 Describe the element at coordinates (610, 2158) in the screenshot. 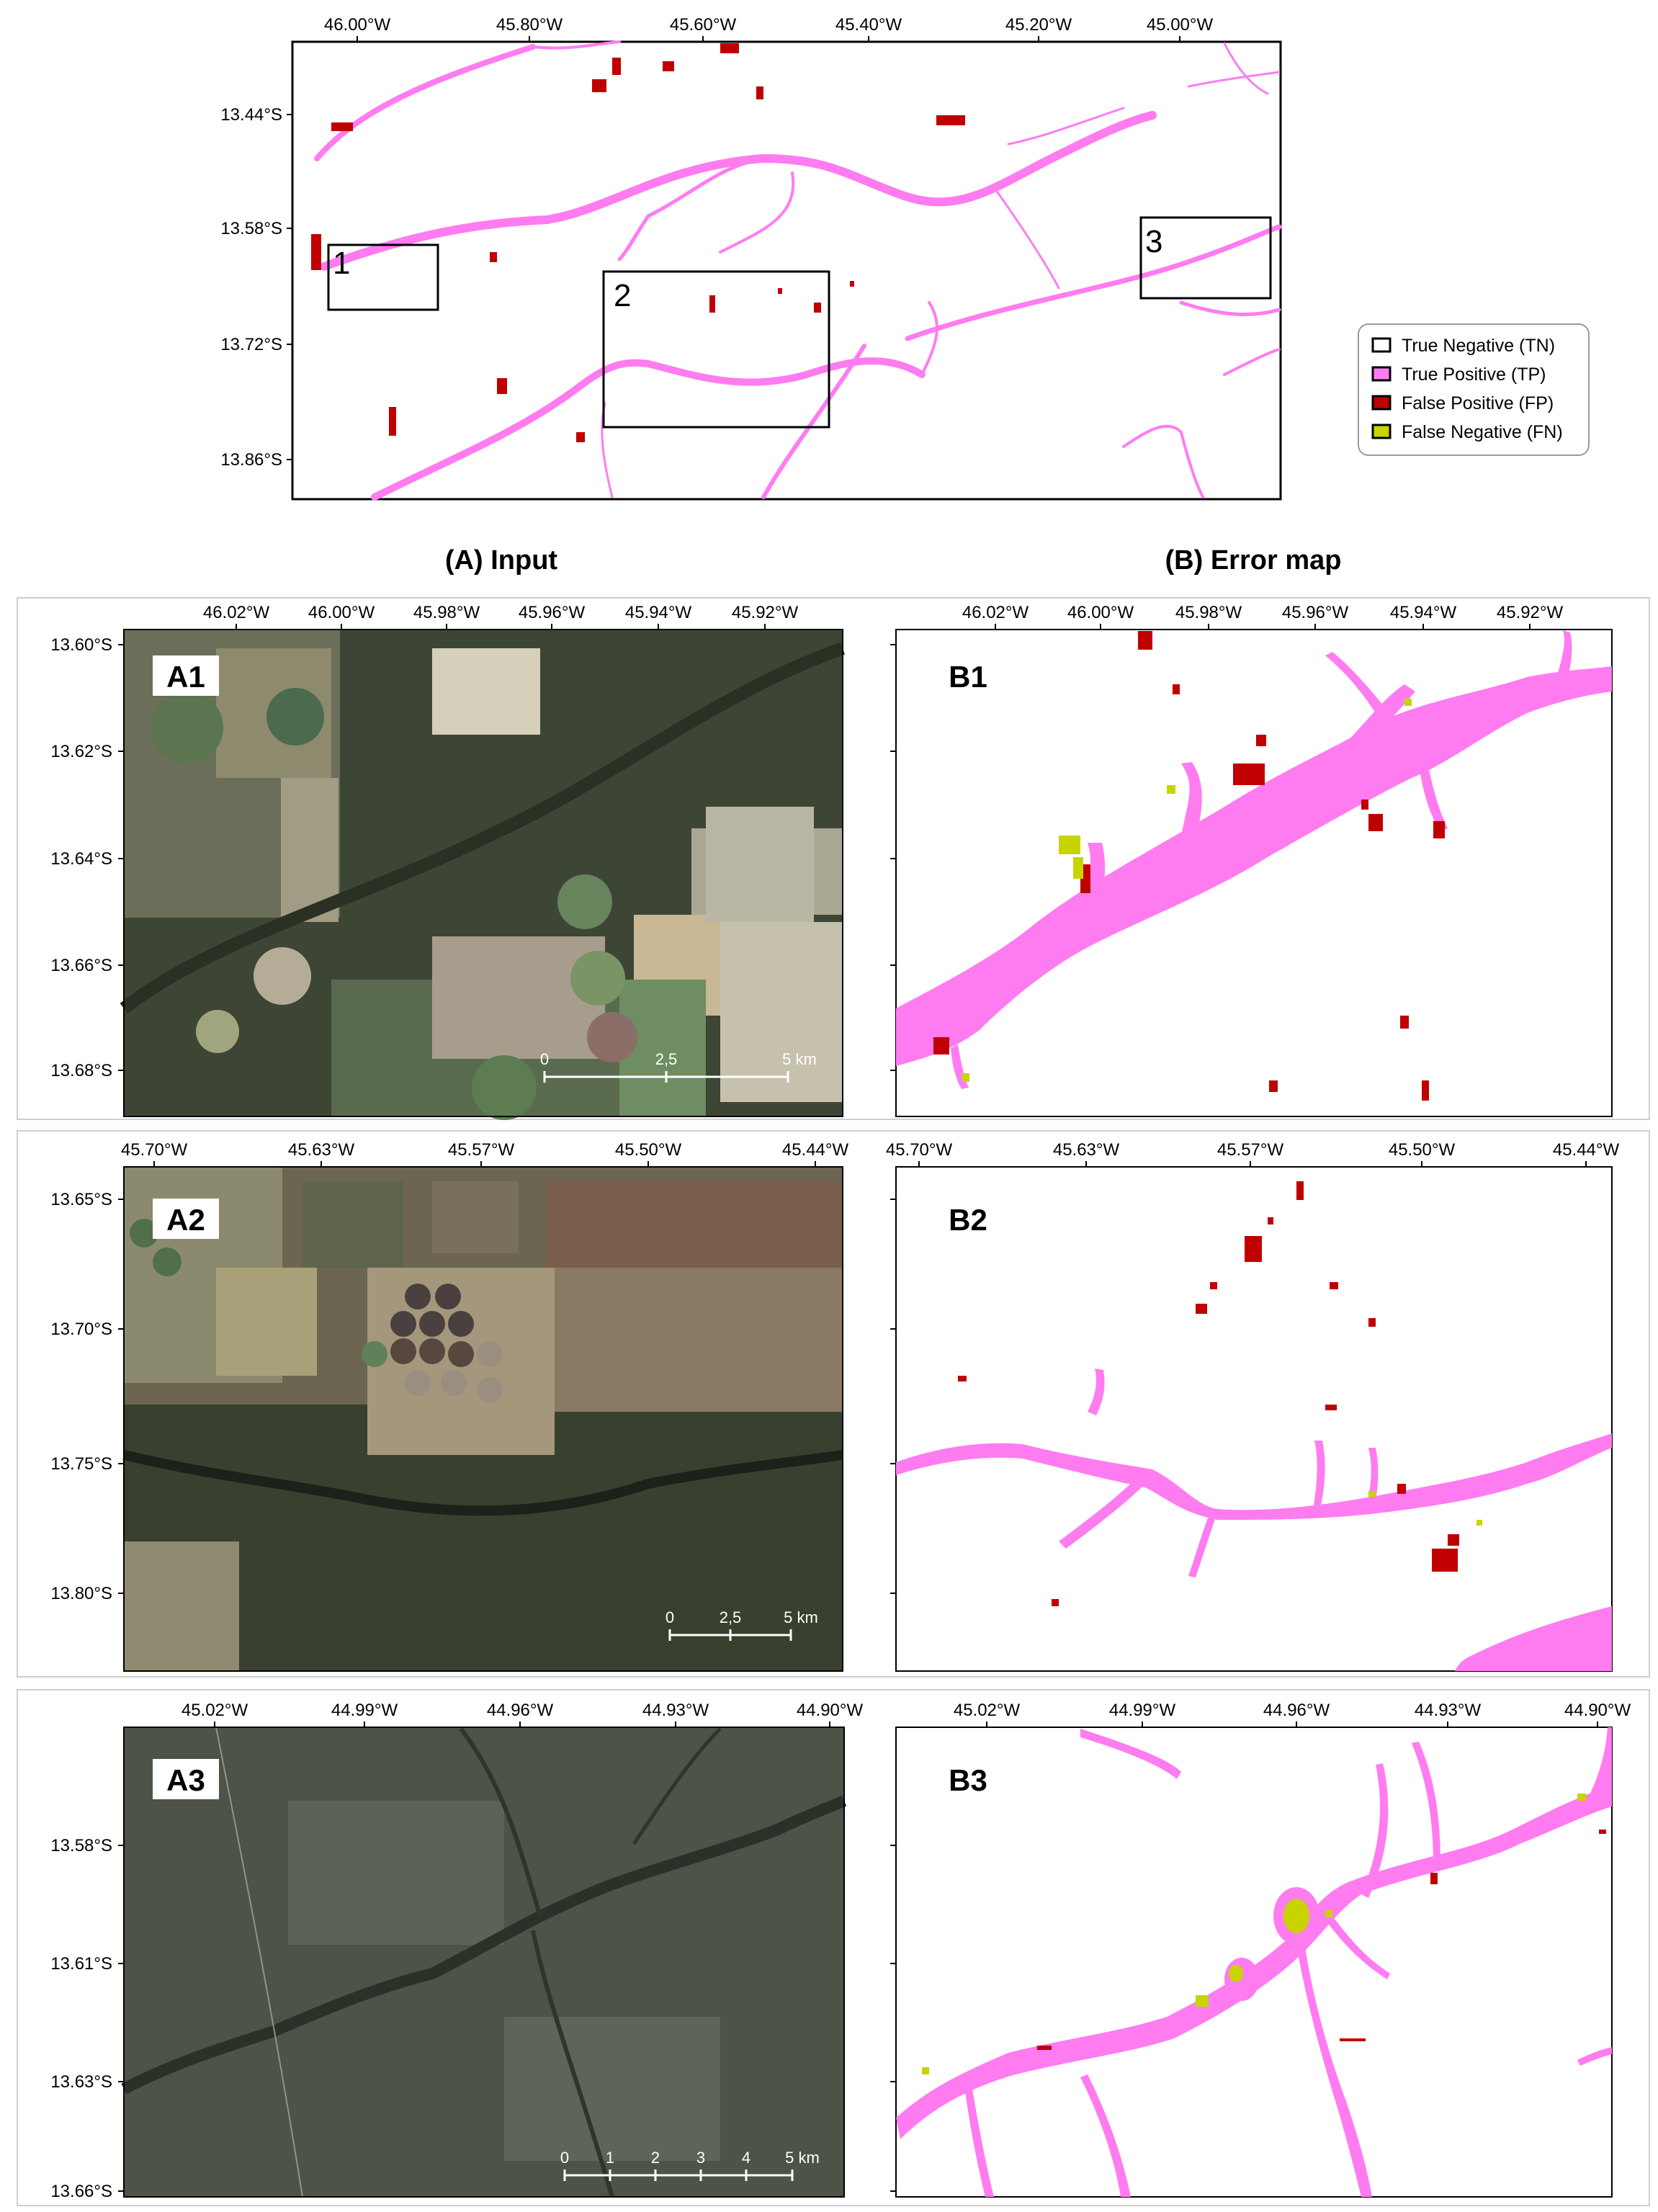

I see `a3-scale-label: 1` at that location.